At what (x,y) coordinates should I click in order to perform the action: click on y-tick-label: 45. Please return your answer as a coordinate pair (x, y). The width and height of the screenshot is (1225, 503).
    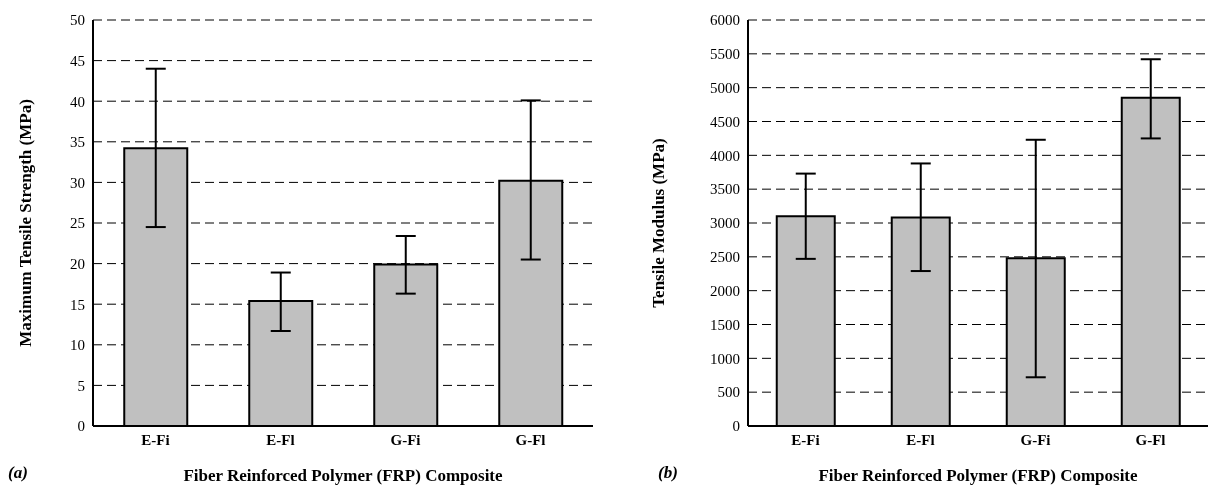
    Looking at the image, I should click on (77, 60).